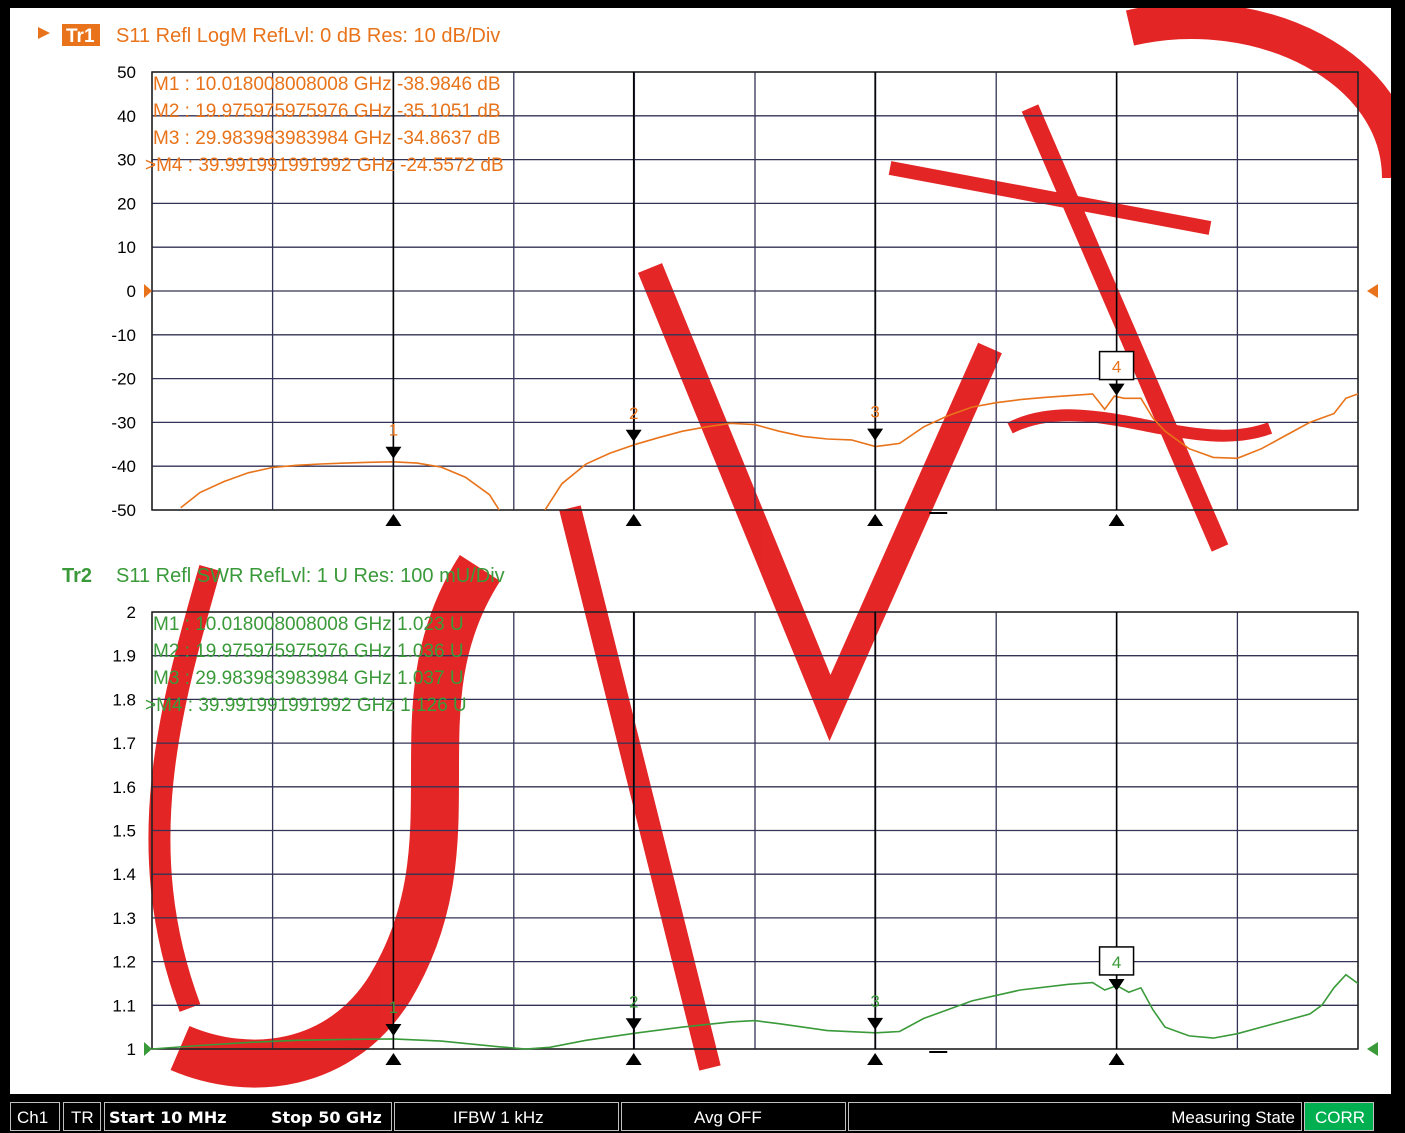 This screenshot has width=1405, height=1133. What do you see at coordinates (124, 787) in the screenshot?
I see `y-tick-label: 1.6` at bounding box center [124, 787].